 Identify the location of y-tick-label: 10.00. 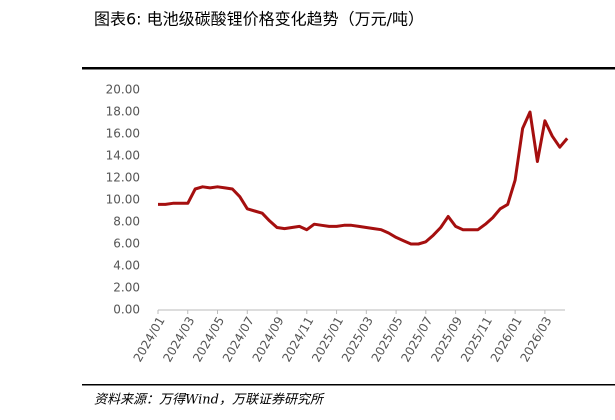
(123, 200).